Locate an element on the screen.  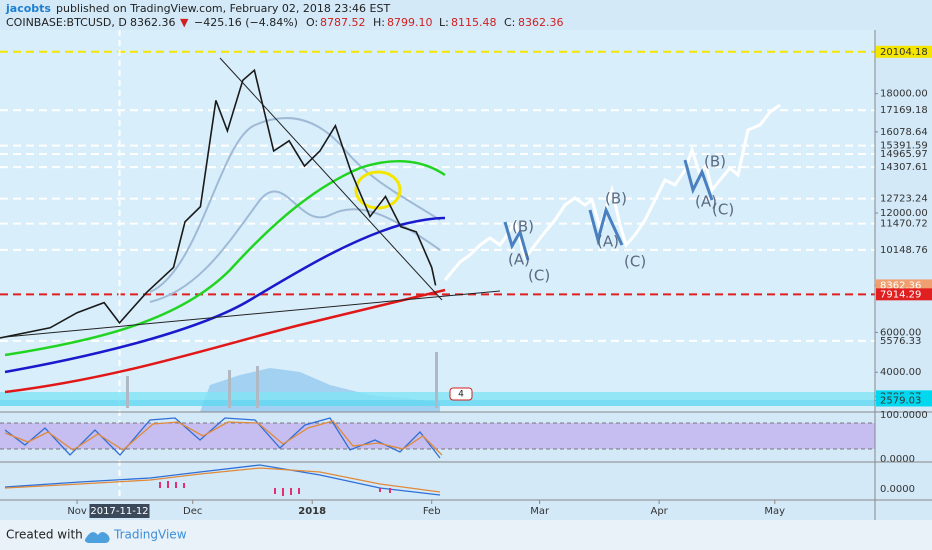
stoch-k is located at coordinates (222, 438).